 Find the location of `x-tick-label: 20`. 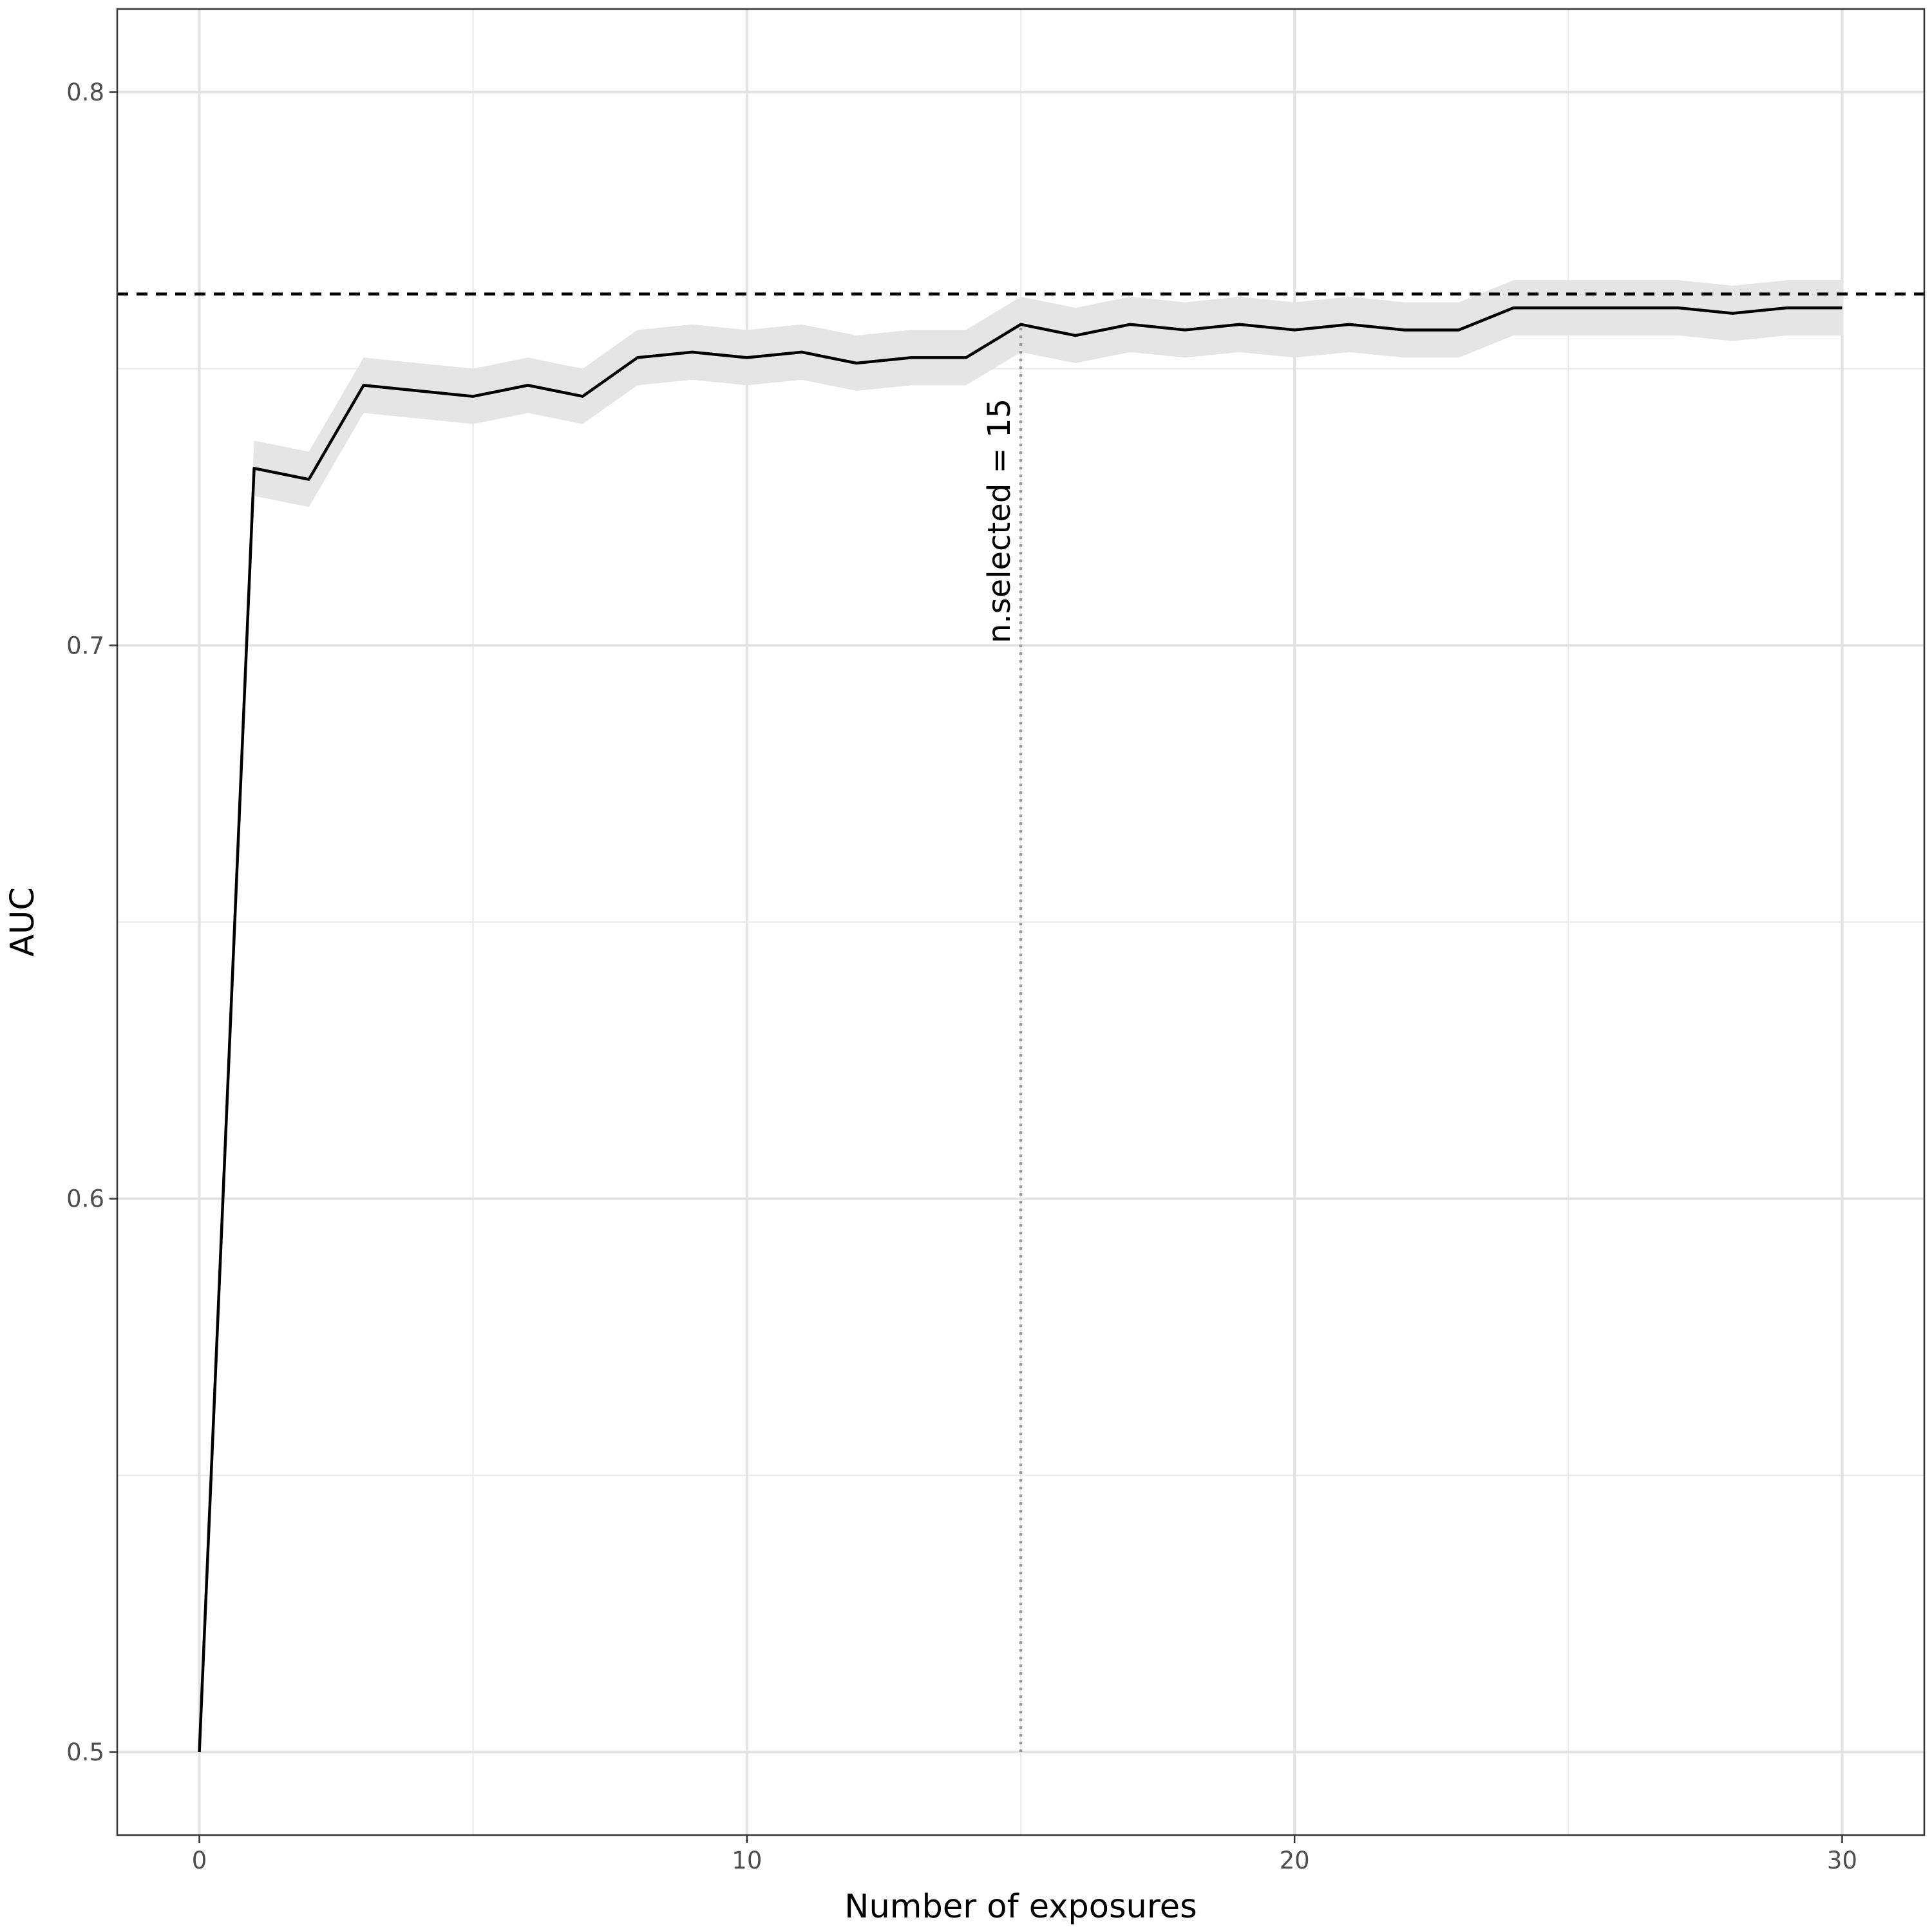

x-tick-label: 20 is located at coordinates (1295, 1860).